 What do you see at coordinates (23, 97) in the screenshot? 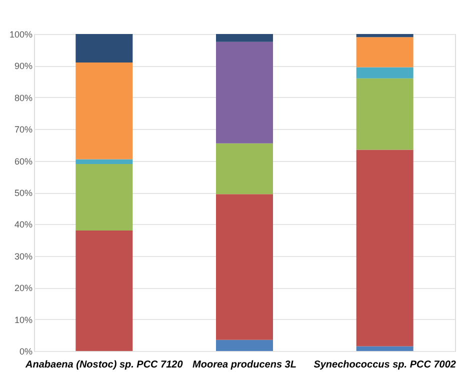
I see `y-tick-label: 80%` at bounding box center [23, 97].